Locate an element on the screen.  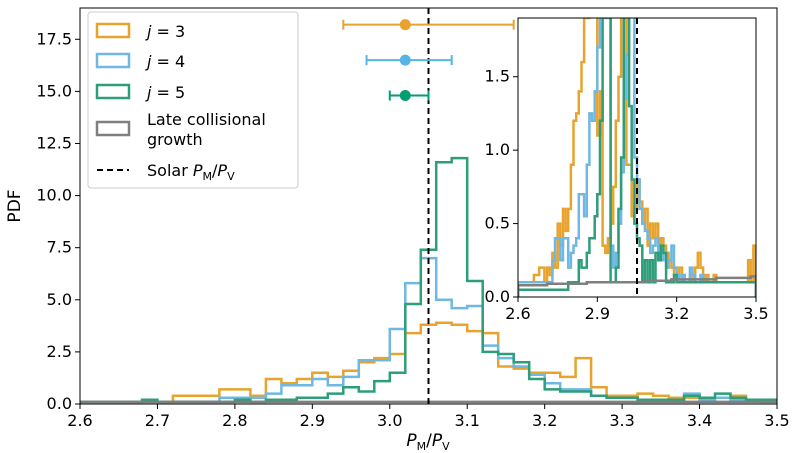
main-y-axis: 0.0 2.5 5.0 7.5 10.0 12.5 15.0 17.5 is located at coordinates (58, 221).